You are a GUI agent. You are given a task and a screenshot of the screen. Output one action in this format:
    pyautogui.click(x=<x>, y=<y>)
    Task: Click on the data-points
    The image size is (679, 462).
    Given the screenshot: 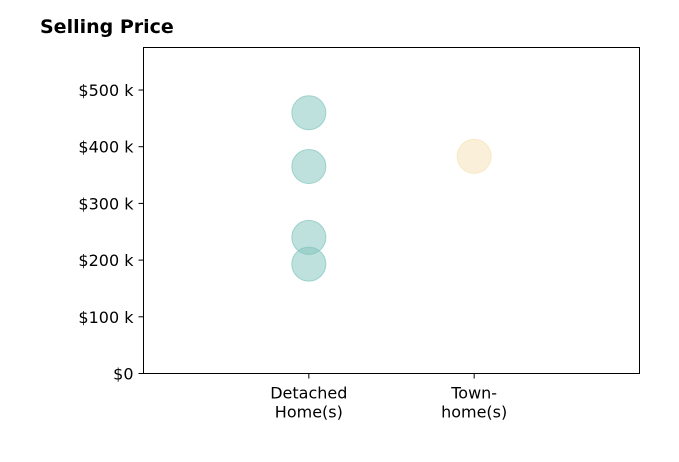 What is the action you would take?
    pyautogui.click(x=391, y=188)
    